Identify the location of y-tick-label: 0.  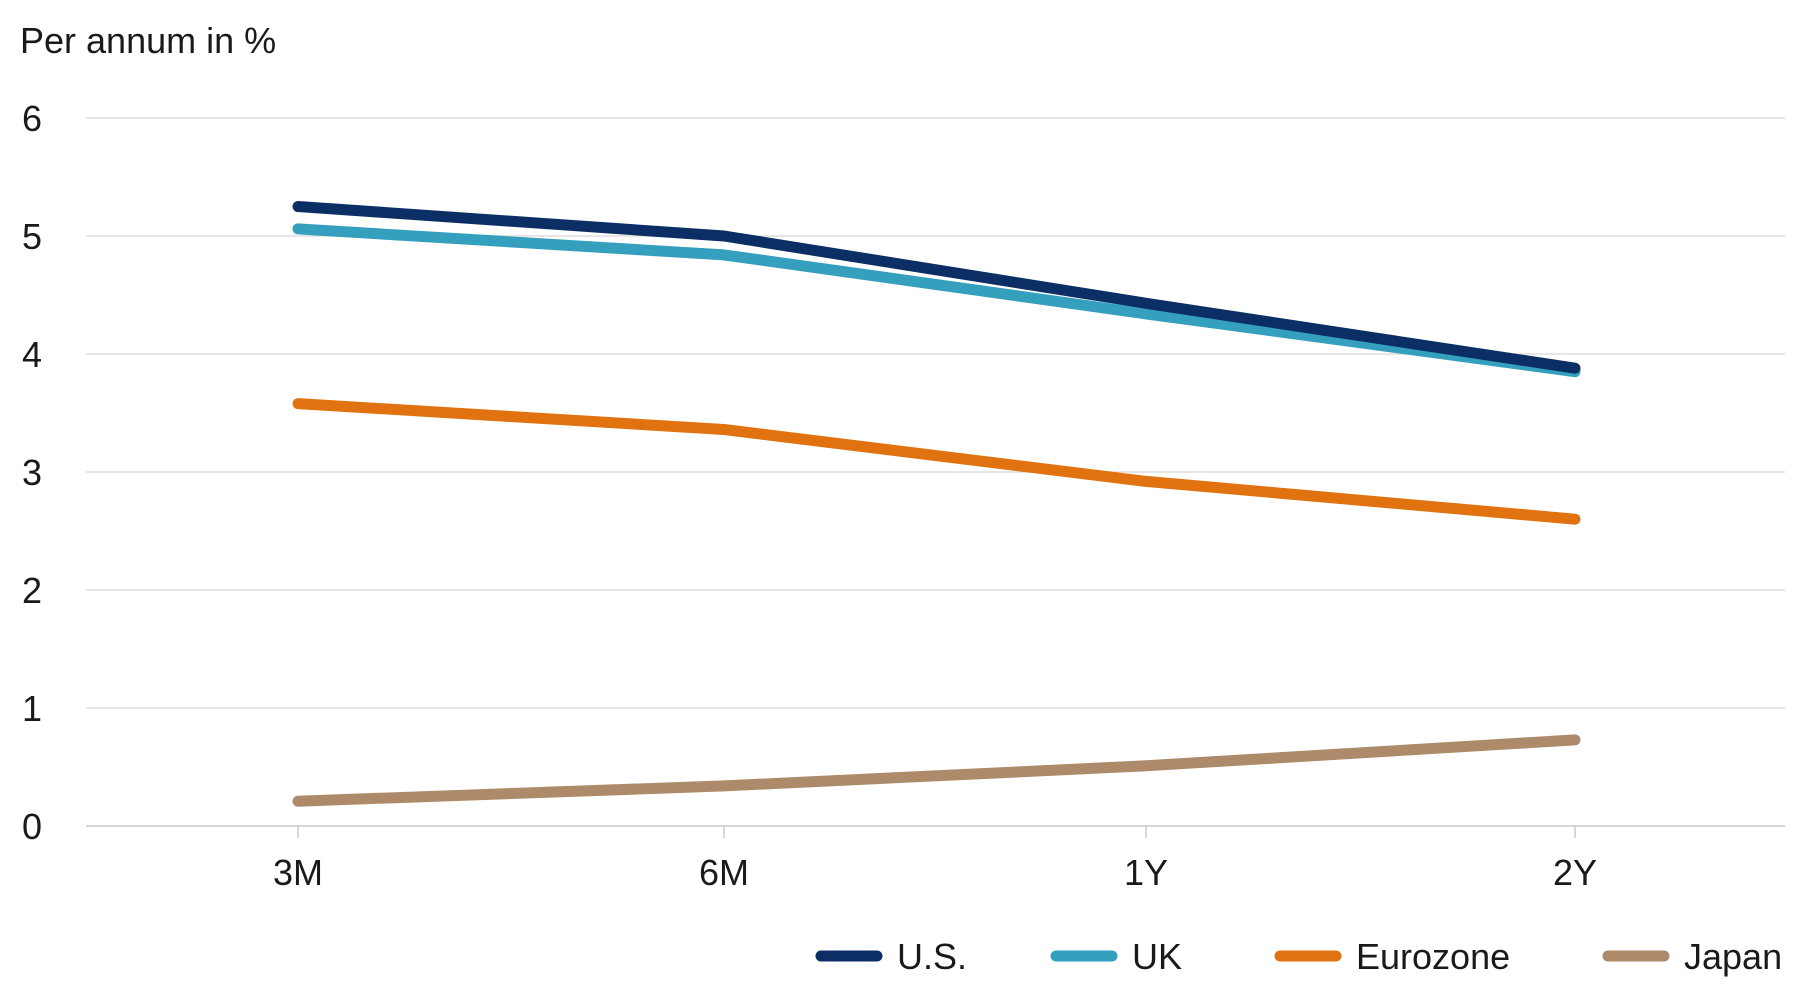
(32, 826).